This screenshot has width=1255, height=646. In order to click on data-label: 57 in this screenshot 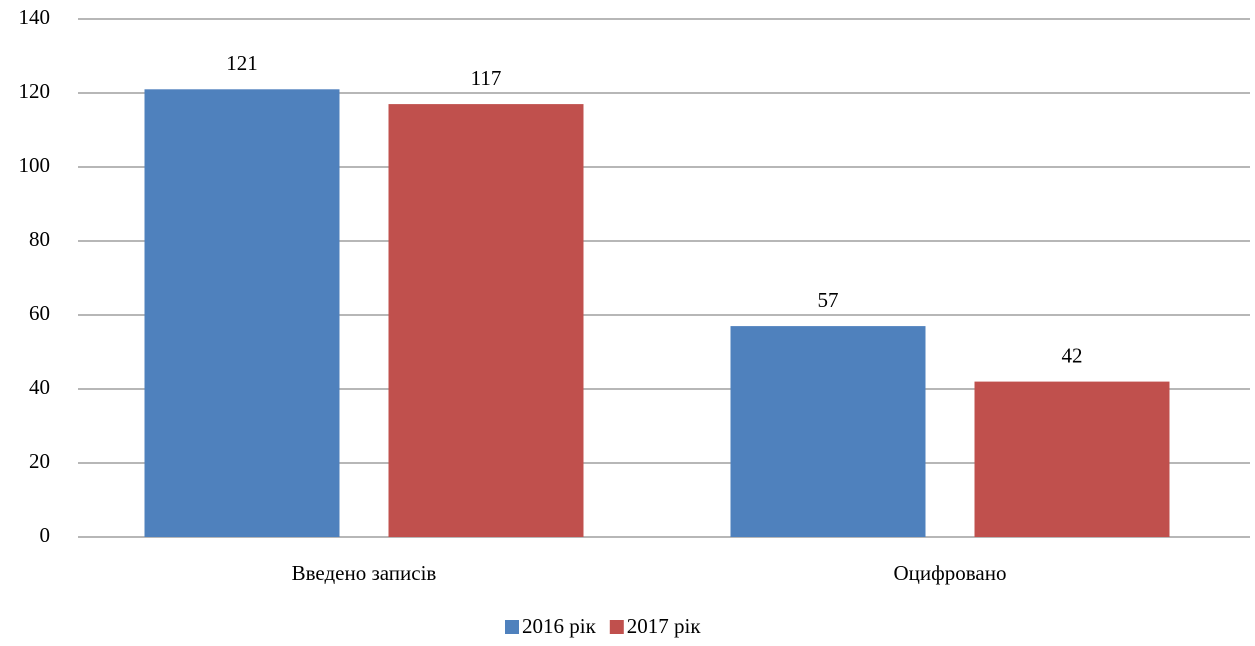, I will do `click(828, 300)`.